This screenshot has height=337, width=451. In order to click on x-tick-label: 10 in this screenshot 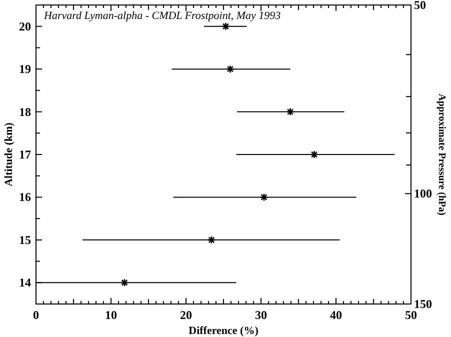, I will do `click(111, 315)`.